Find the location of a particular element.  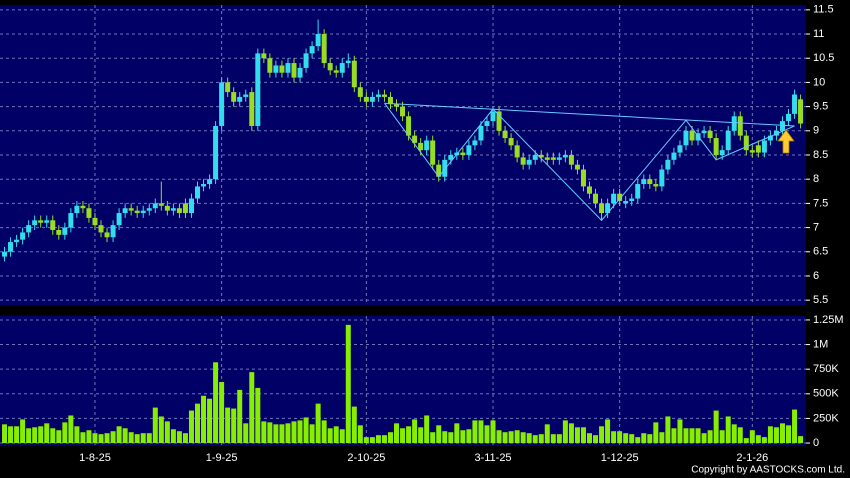

y-tick-label: 1.25M is located at coordinates (828, 320).